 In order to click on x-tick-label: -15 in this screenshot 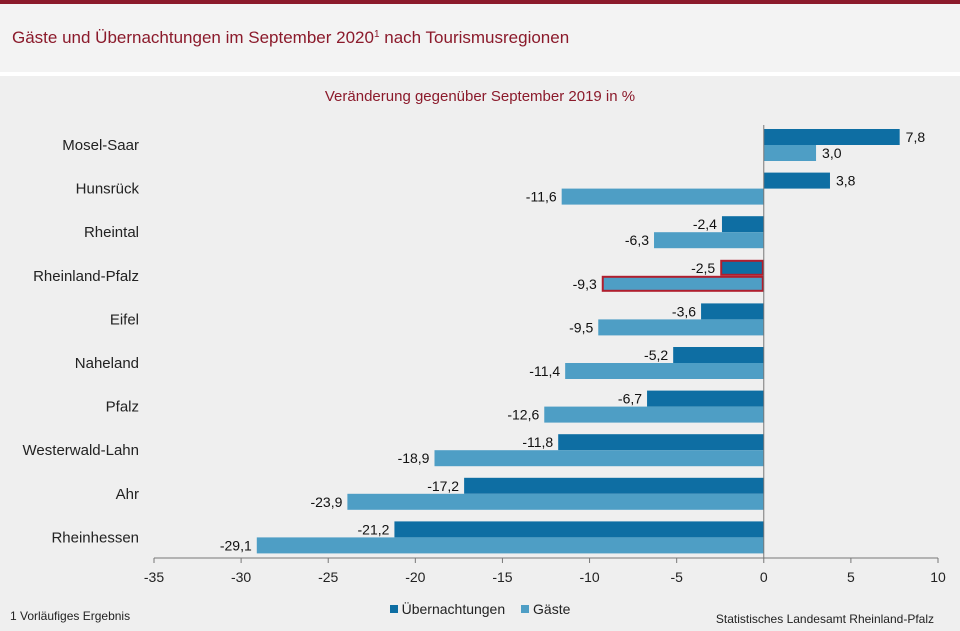, I will do `click(502, 577)`.